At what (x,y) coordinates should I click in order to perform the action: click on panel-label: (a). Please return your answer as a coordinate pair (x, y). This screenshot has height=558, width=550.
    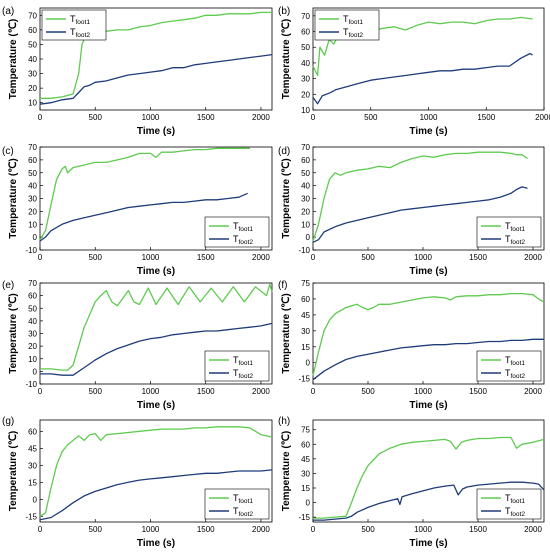
    Looking at the image, I should click on (8, 11).